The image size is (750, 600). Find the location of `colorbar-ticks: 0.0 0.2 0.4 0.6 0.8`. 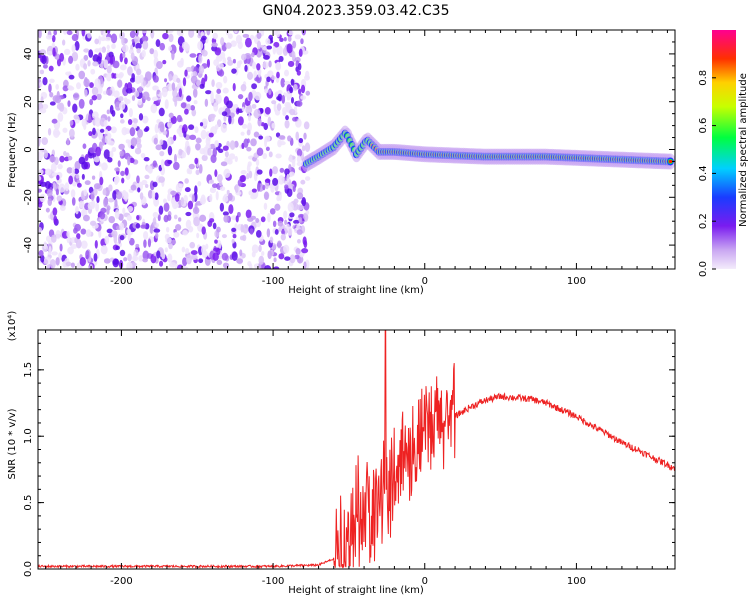

colorbar-ticks: 0.0 0.2 0.4 0.6 0.8 is located at coordinates (707, 173).